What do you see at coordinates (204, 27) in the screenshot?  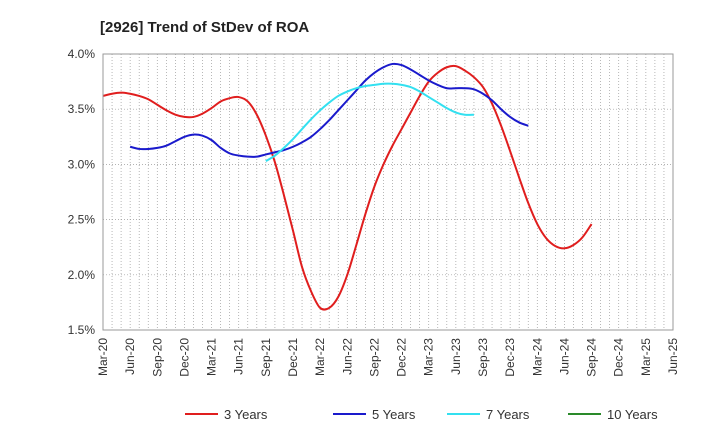 I see `chart-title: [2926] Trend of StDev of ROA` at bounding box center [204, 27].